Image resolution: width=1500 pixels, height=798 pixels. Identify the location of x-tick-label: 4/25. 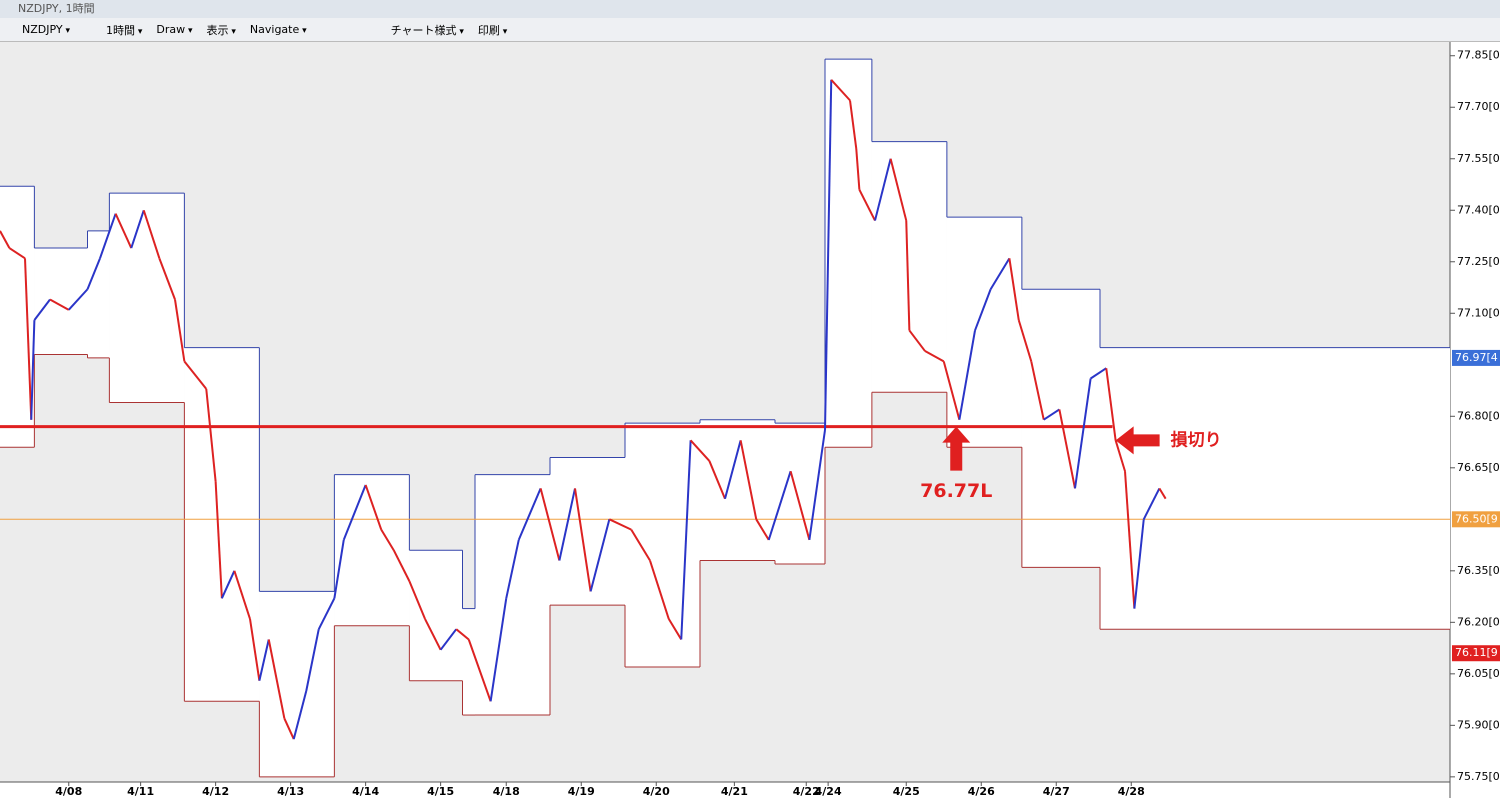
(906, 791).